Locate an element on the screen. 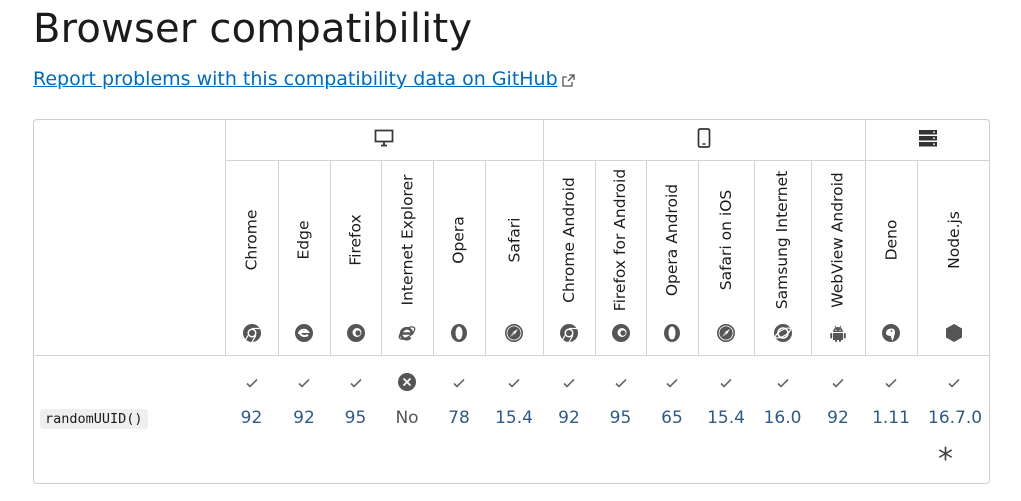  deno-icon is located at coordinates (891, 333).